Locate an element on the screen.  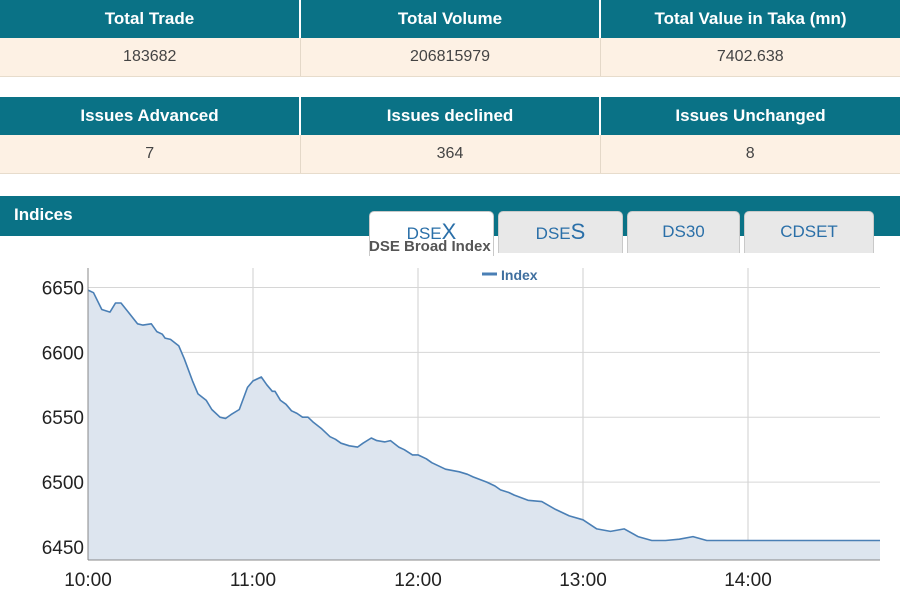
y-tick-label: 6600 is located at coordinates (63, 353).